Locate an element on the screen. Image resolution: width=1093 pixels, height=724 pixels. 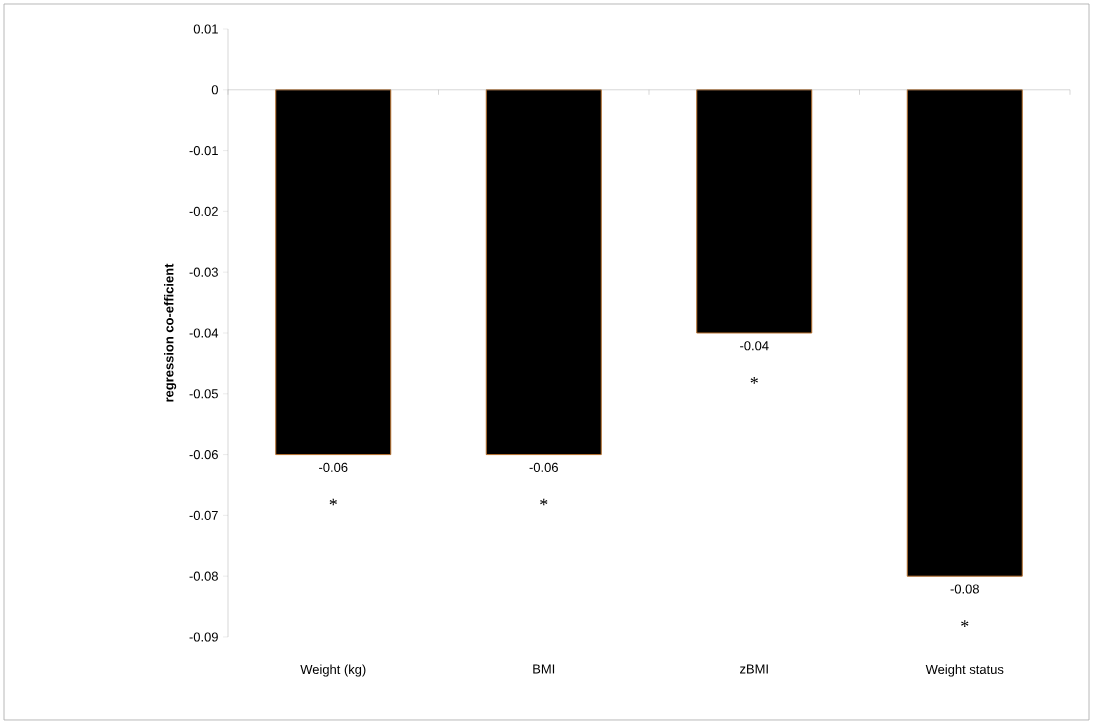
data-label: -0.04 is located at coordinates (754, 346).